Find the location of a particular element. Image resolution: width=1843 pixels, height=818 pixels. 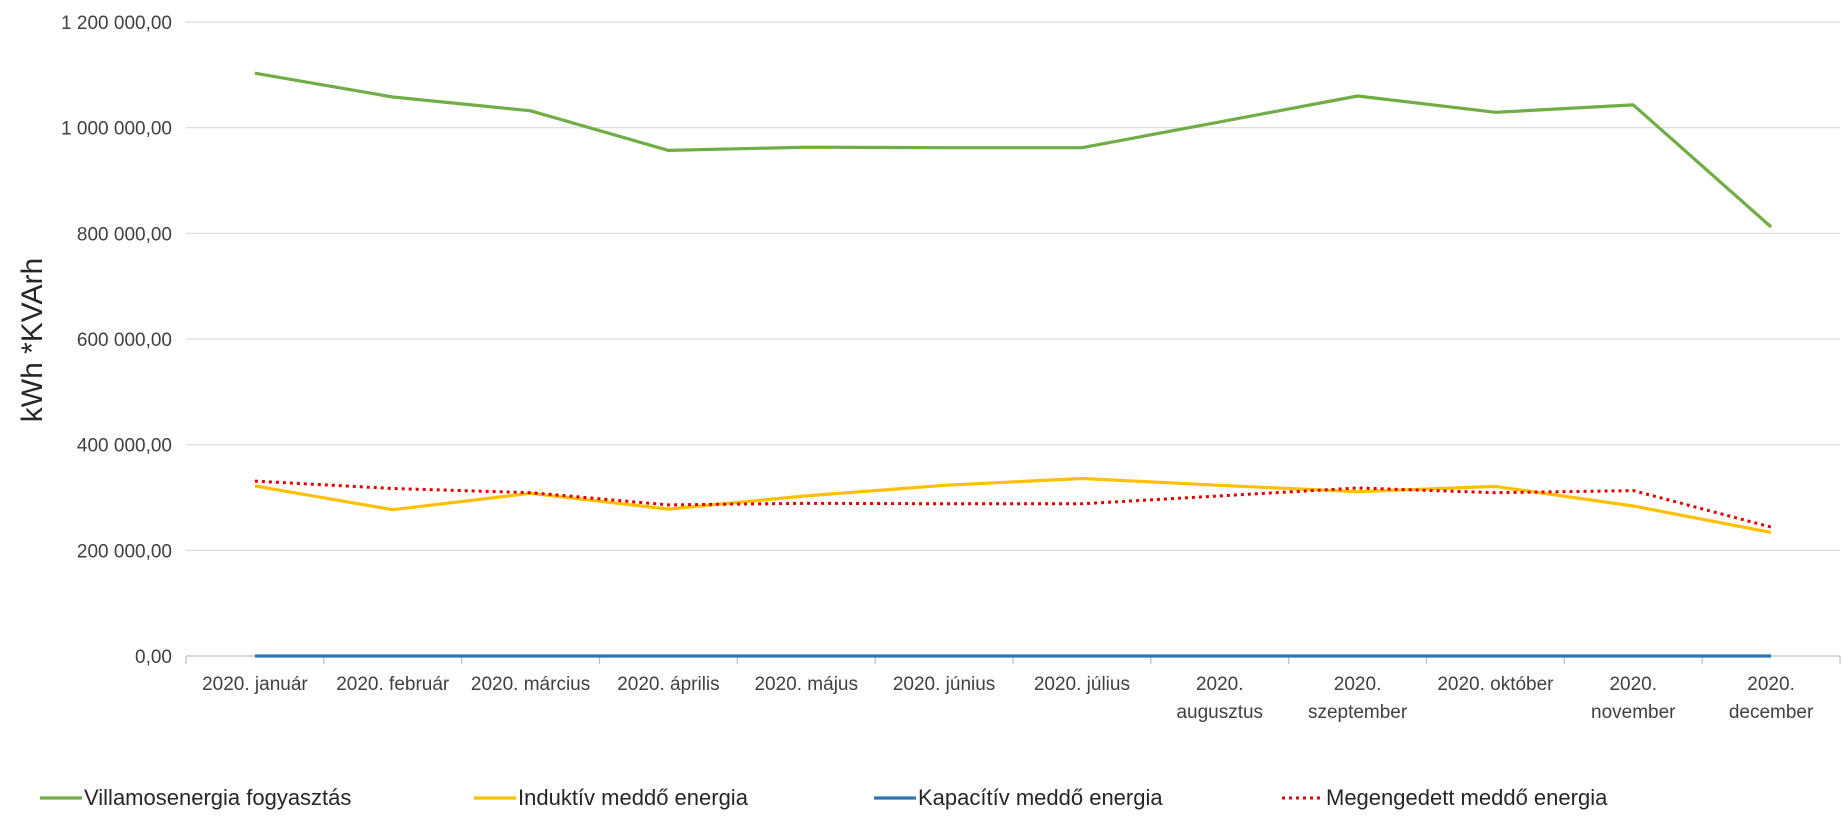

x-tick-label: 2020. október is located at coordinates (1495, 684).